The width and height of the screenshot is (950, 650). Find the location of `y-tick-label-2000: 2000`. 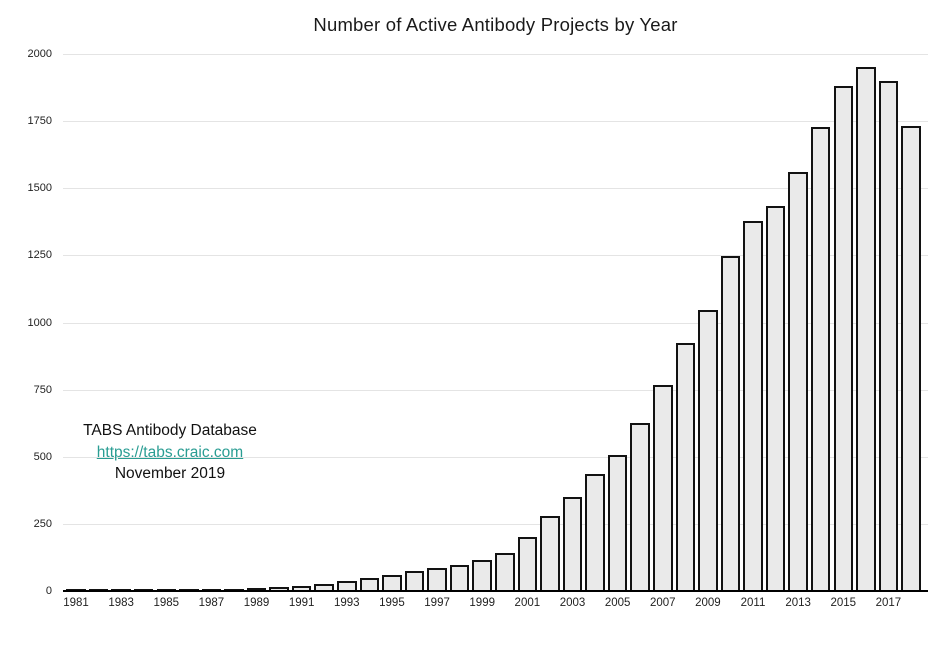

y-tick-label-2000: 2000 is located at coordinates (39, 54).